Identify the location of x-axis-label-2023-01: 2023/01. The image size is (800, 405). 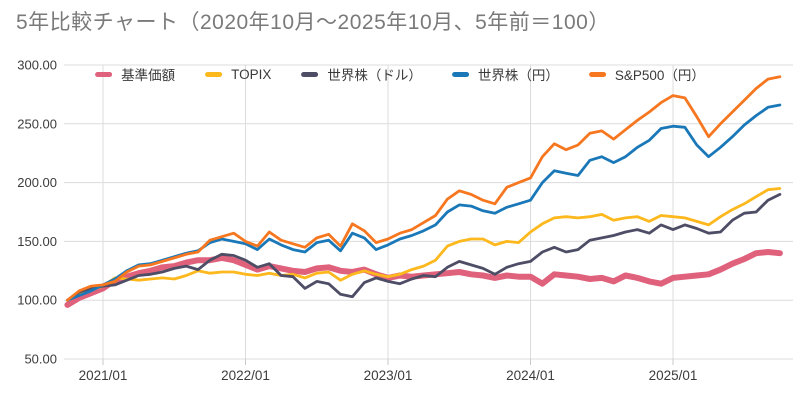
(388, 375).